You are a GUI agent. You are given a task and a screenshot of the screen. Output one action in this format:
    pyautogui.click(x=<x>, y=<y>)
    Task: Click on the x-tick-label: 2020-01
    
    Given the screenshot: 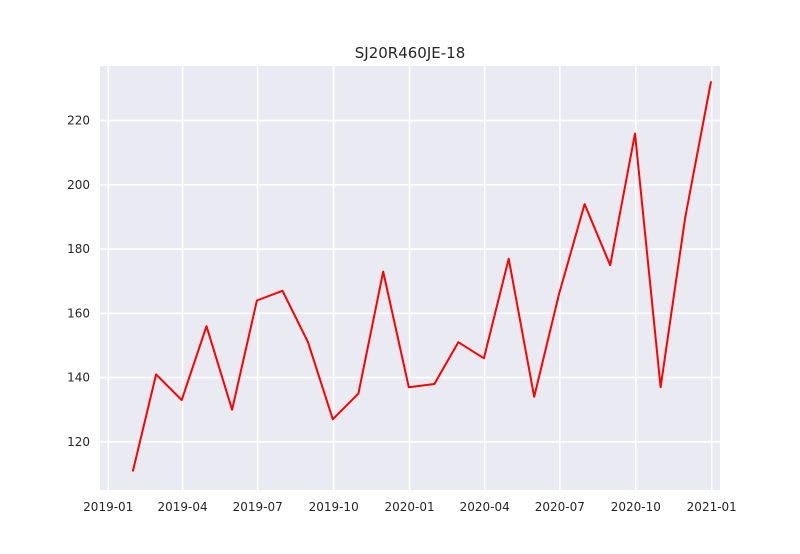 What is the action you would take?
    pyautogui.click(x=410, y=507)
    